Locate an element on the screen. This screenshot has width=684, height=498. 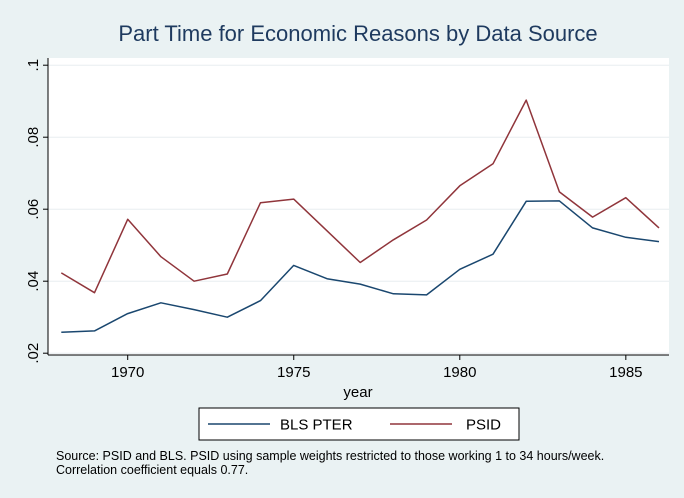
legend-label-1: PSID is located at coordinates (483, 425).